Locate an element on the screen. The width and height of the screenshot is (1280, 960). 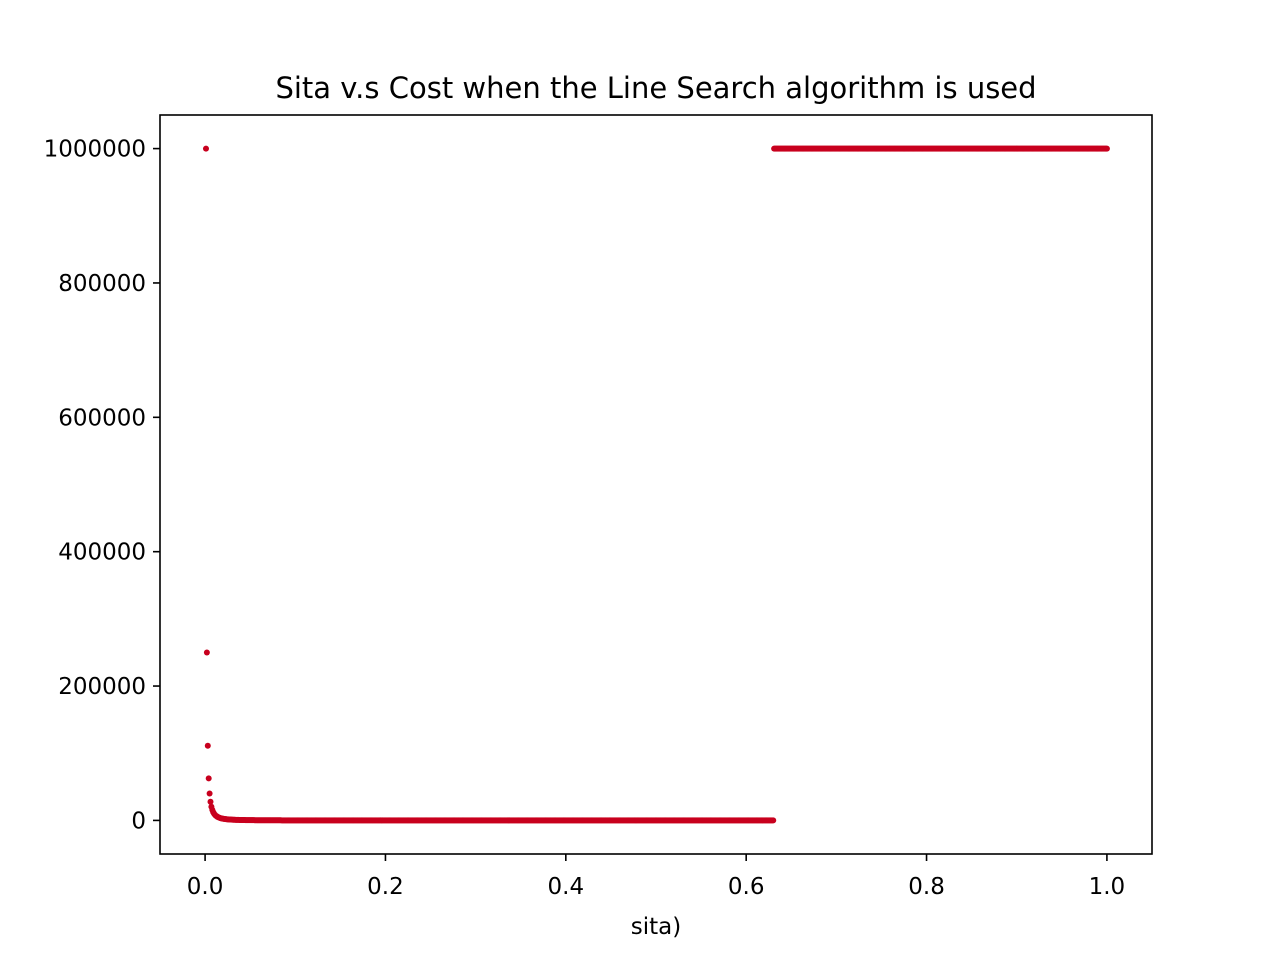
x-tick-label: 0.8 is located at coordinates (926, 887).